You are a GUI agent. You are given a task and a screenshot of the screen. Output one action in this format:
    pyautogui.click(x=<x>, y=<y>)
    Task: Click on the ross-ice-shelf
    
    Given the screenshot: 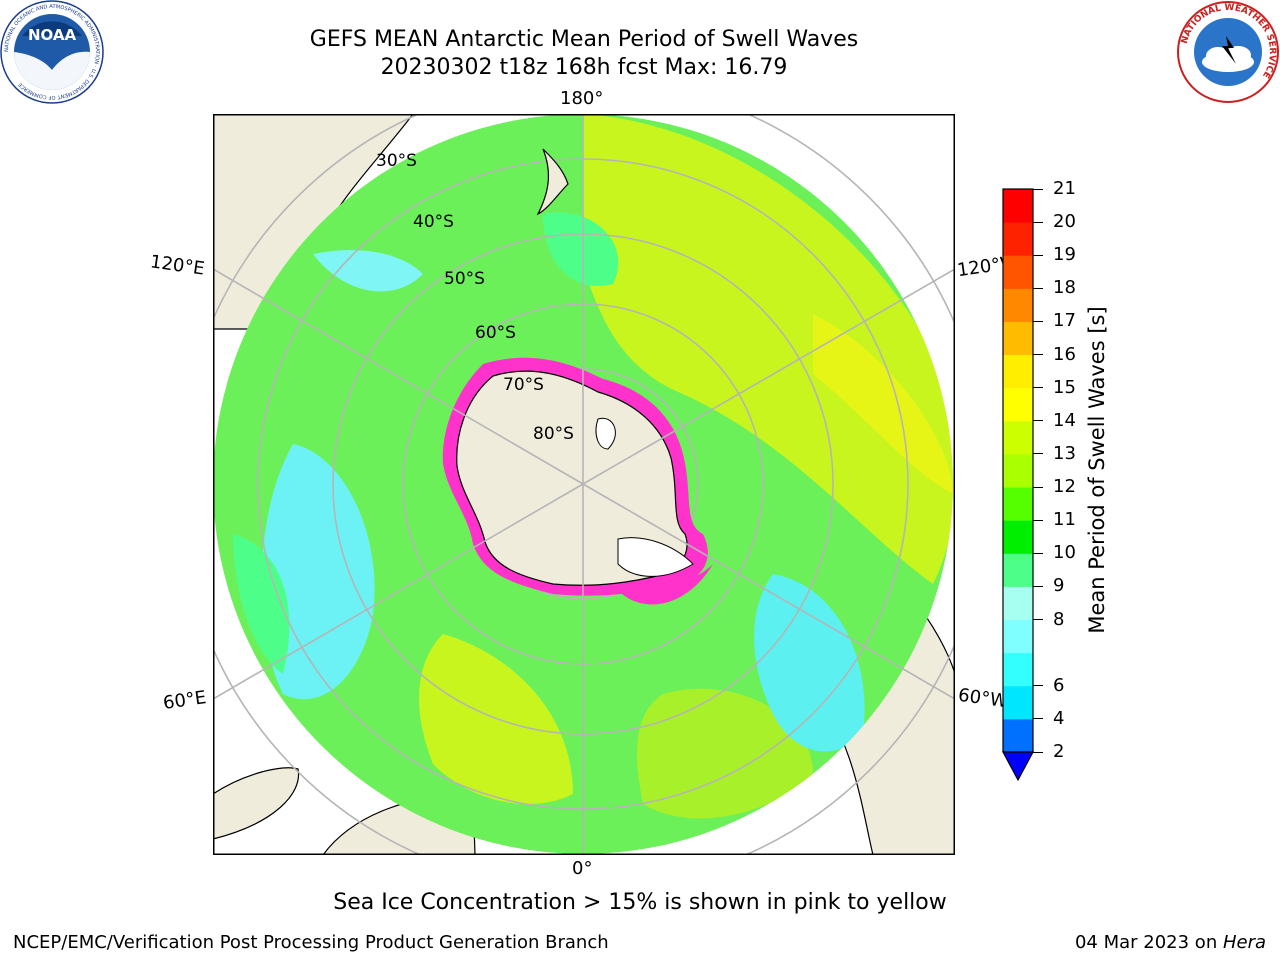 What is the action you would take?
    pyautogui.click(x=605, y=433)
    